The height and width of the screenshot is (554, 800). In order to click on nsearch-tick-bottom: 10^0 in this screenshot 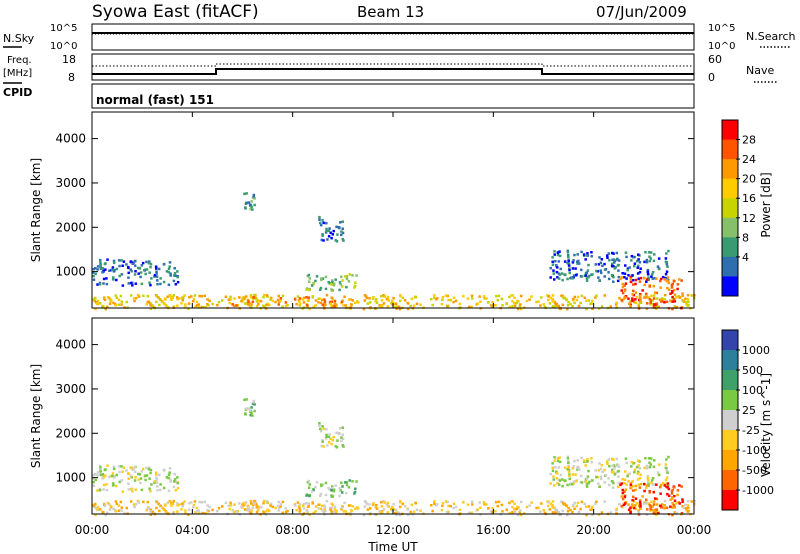, I will do `click(721, 46)`.